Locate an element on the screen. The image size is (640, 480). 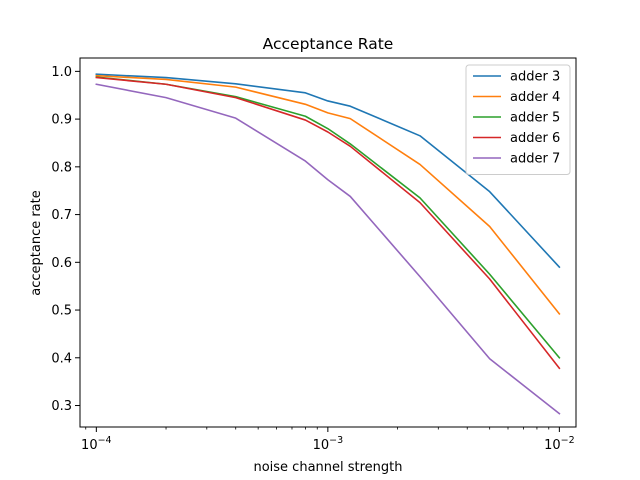
y-tick-label: 0.4 is located at coordinates (61, 358).